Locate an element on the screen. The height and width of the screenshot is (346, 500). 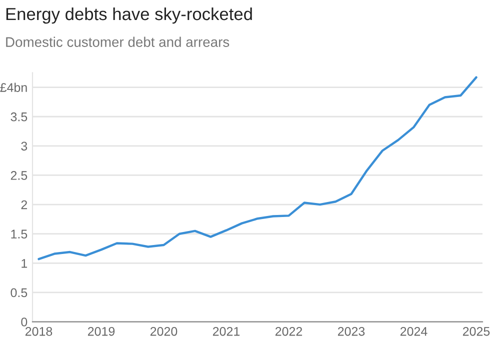
x-tick-label: 2020 is located at coordinates (164, 331).